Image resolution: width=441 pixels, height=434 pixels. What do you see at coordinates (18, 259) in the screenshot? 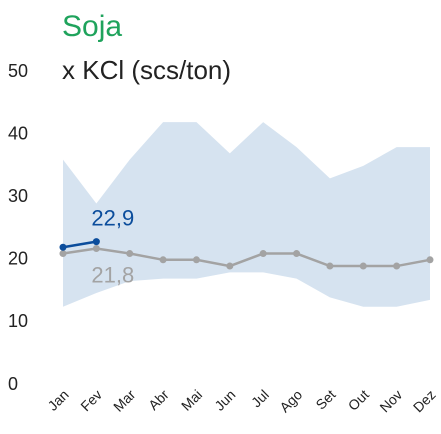
I see `y-tick-label: 20` at bounding box center [18, 259].